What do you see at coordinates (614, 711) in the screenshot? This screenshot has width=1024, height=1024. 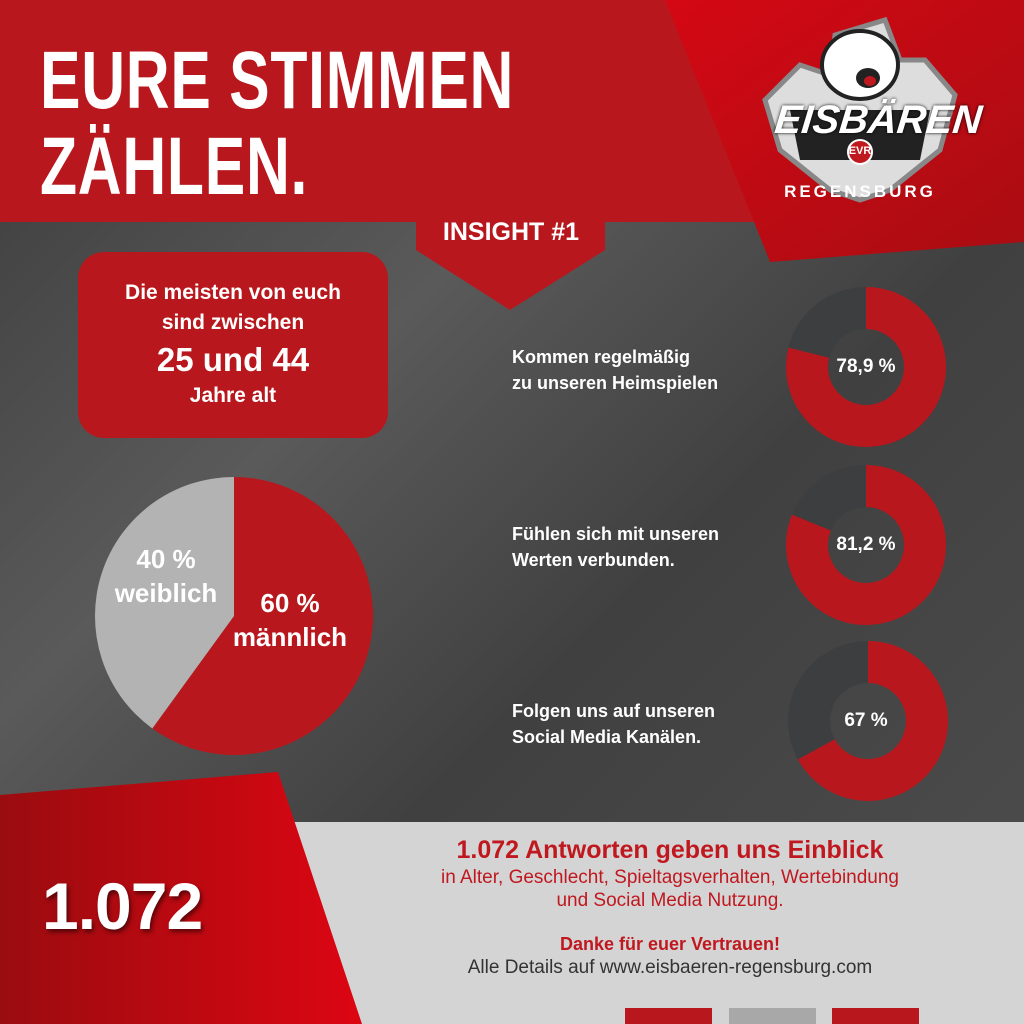 I see `question-line: Folgen uns auf unseren` at bounding box center [614, 711].